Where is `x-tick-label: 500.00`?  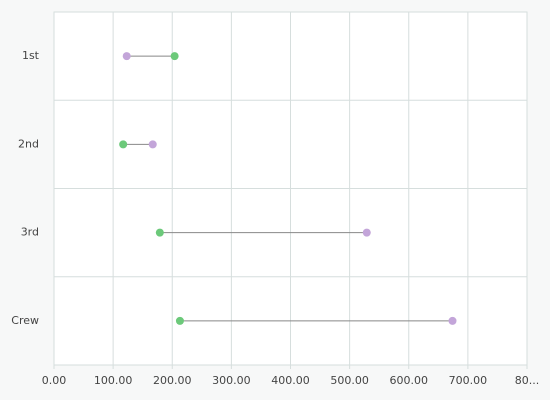 x-tick-label: 500.00 is located at coordinates (349, 380).